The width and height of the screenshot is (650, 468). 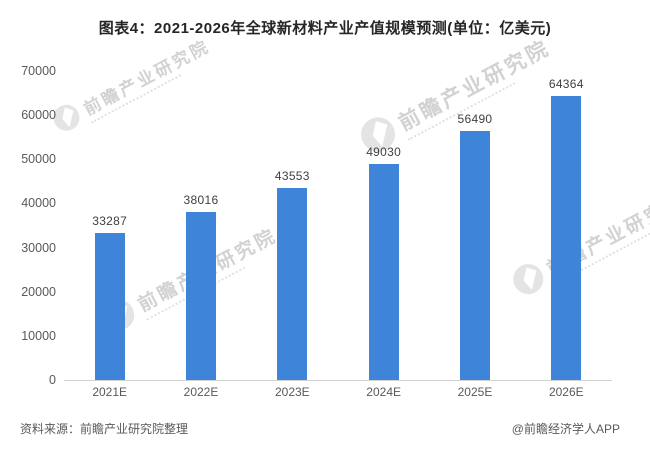 I want to click on y-axis: 0 10000 20000 30000 40000 50000 60000 70000, so click(x=28, y=225).